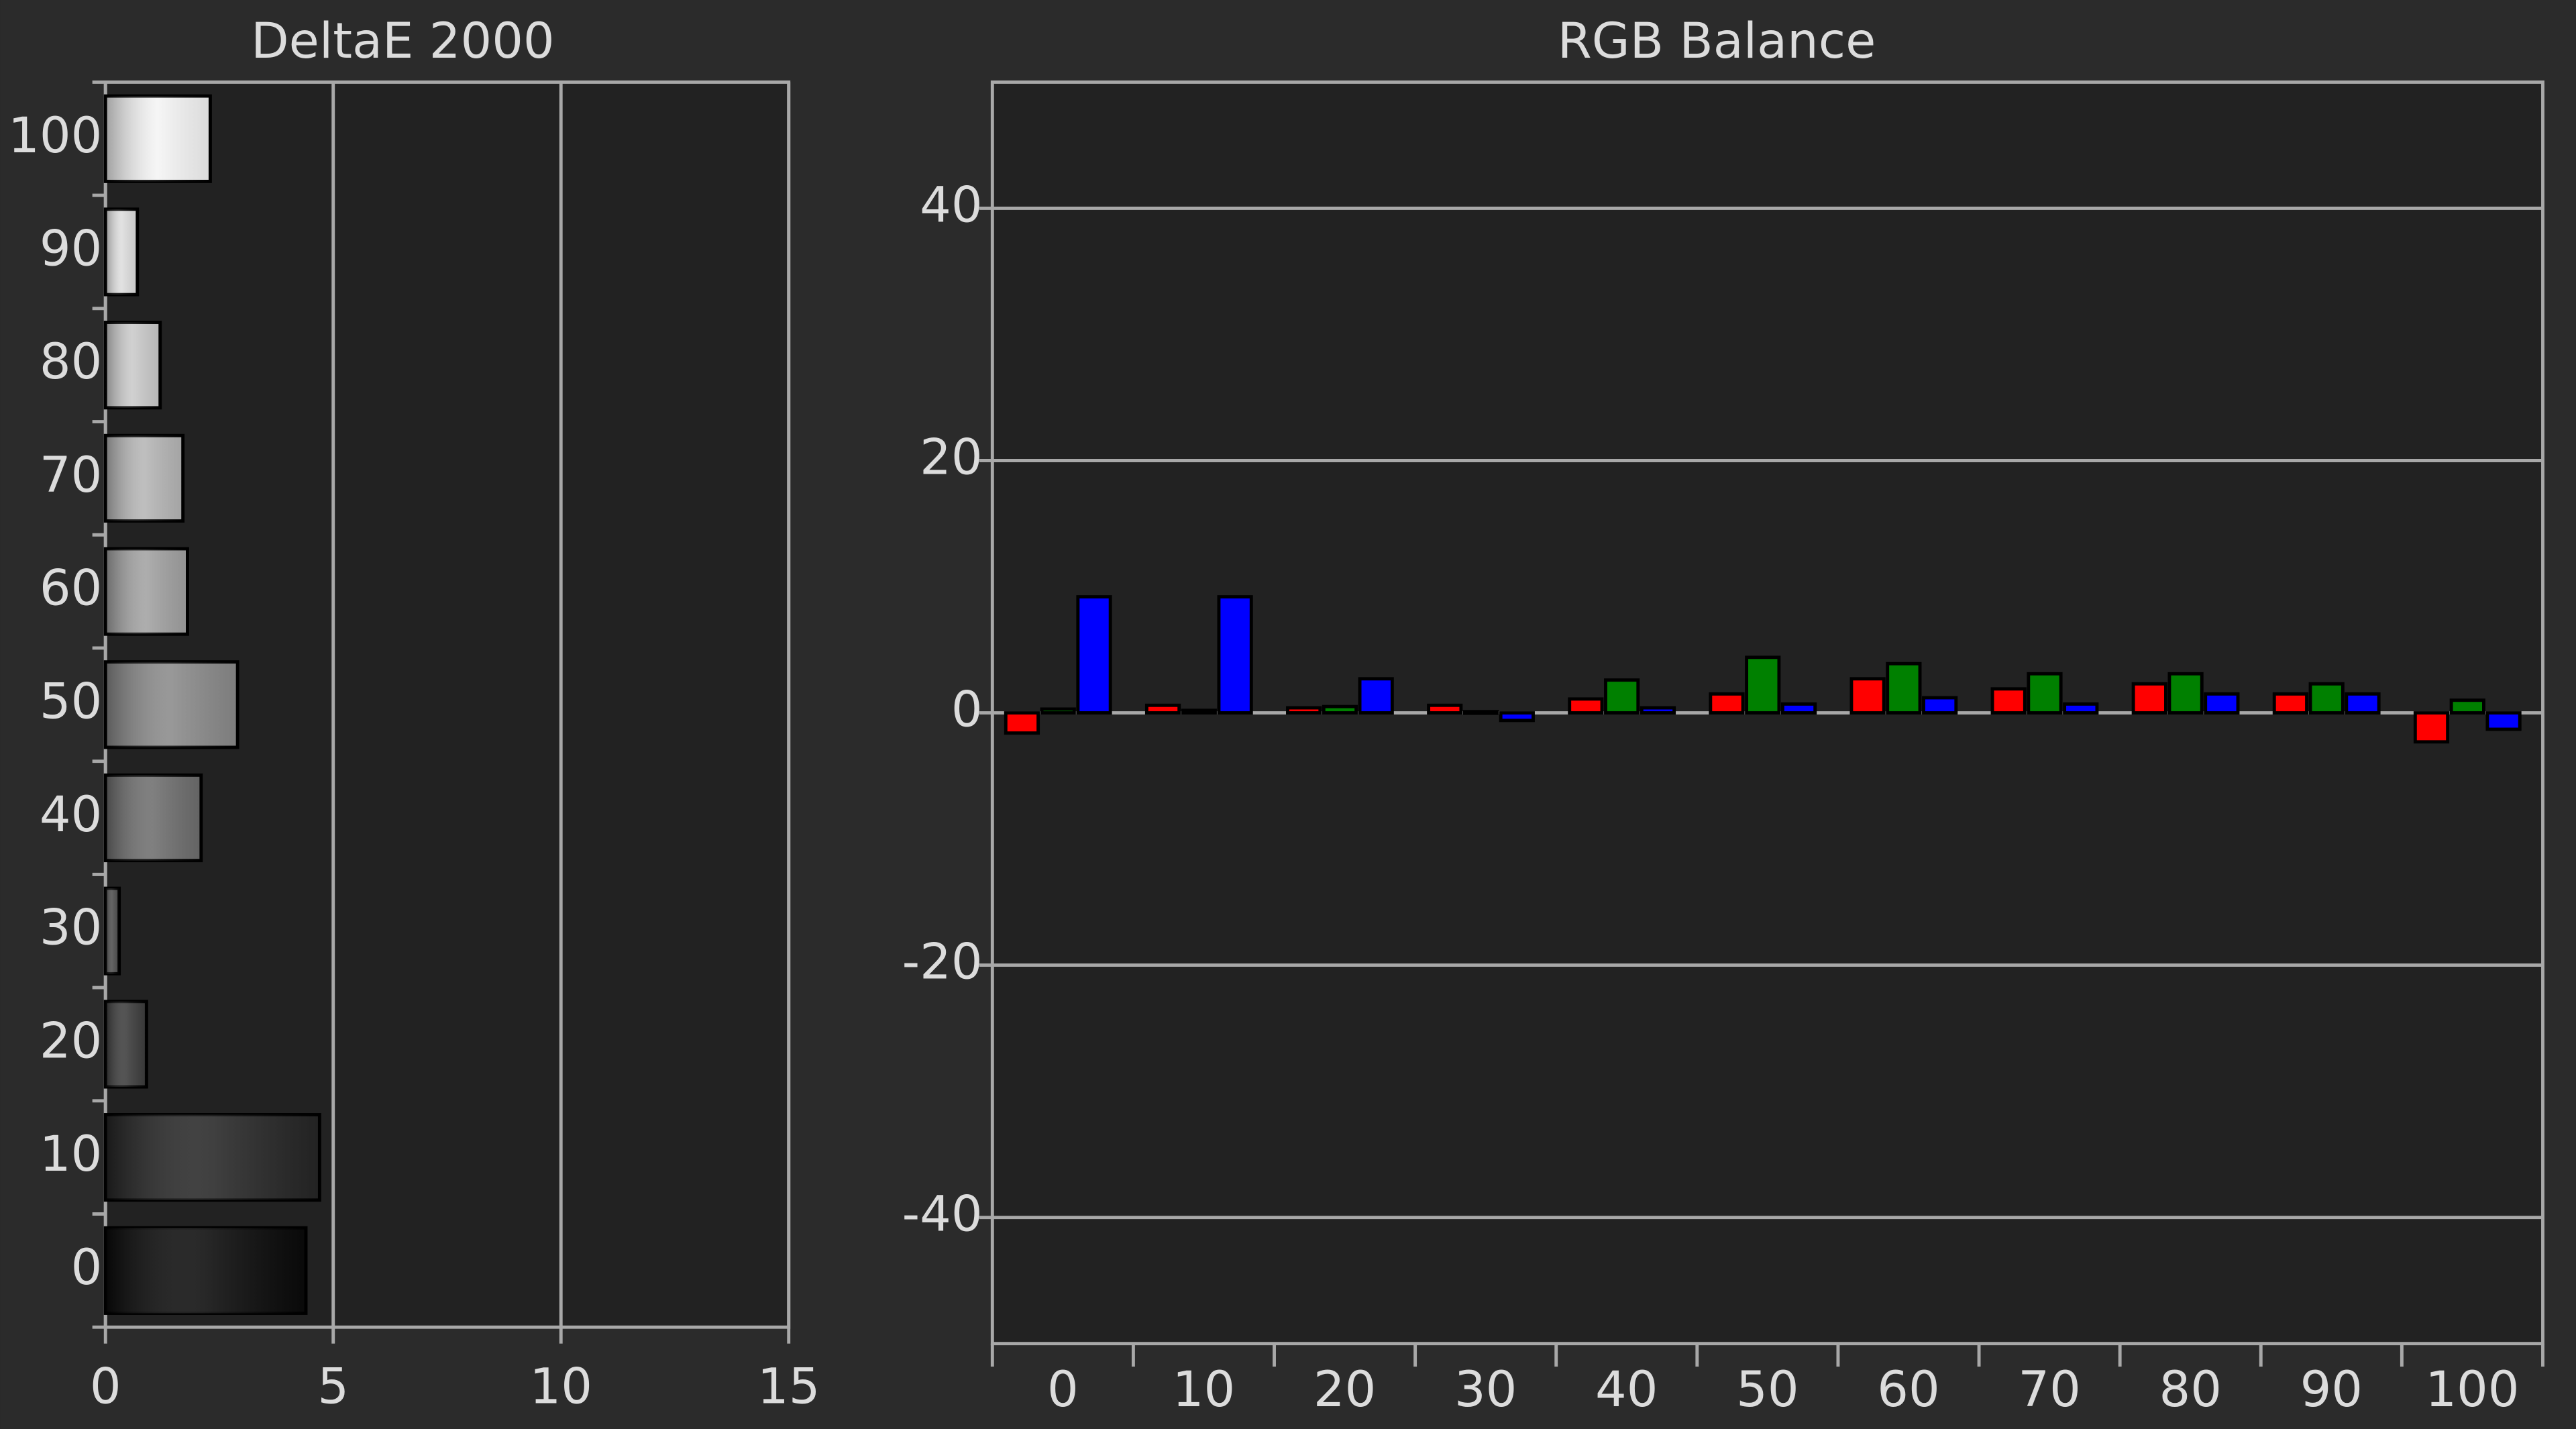 The height and width of the screenshot is (1429, 2576). I want to click on x-tick-label: 15, so click(788, 1386).